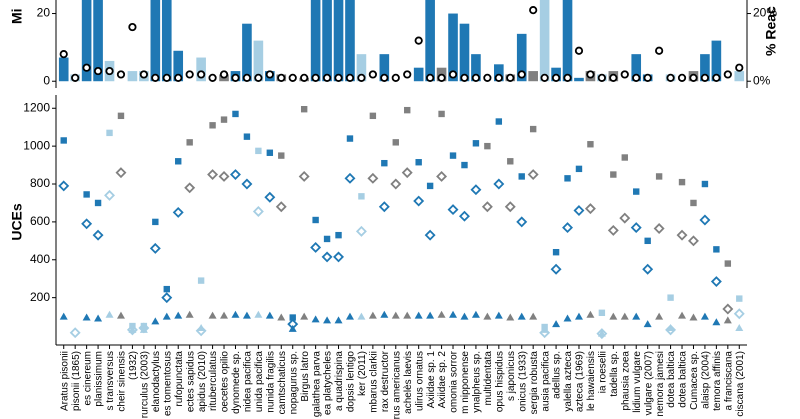  Describe the element at coordinates (442, 380) in the screenshot. I see `x-tick-label: Axiidae sp. 2` at that location.